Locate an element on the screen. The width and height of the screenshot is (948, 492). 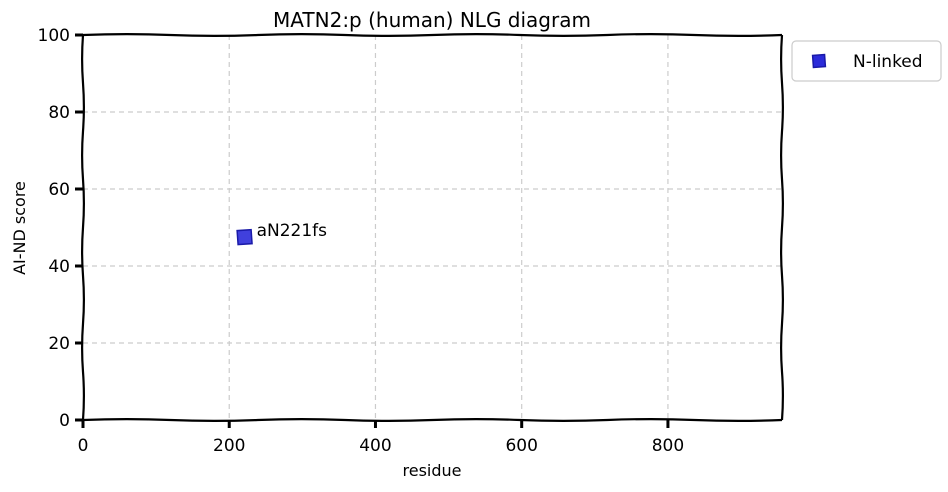
legend: N-linked is located at coordinates (866, 61).